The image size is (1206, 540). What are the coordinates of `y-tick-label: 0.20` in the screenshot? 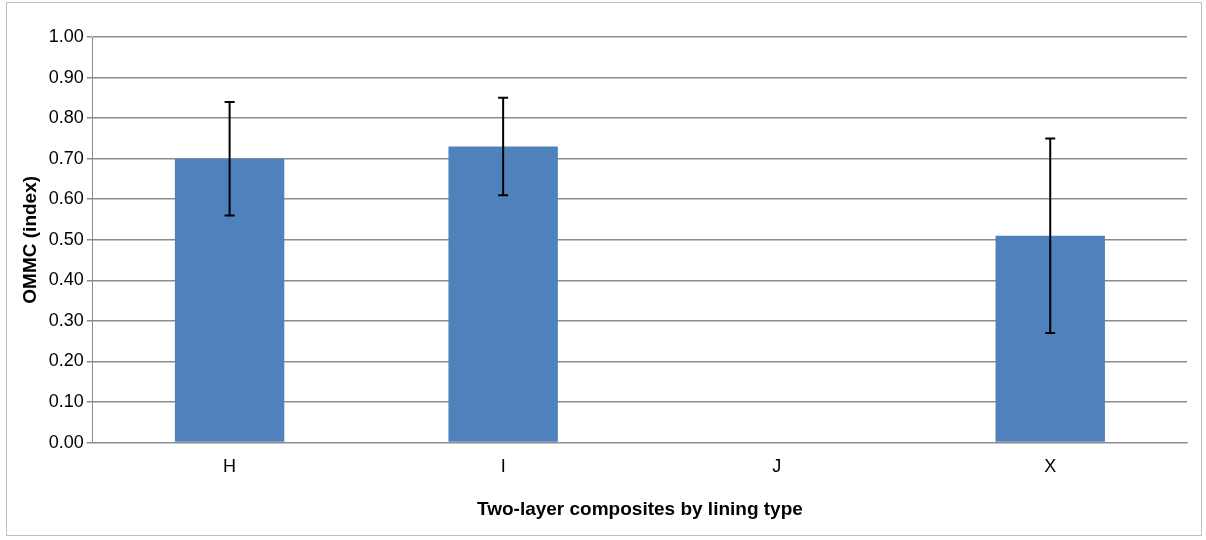 It's located at (66, 360).